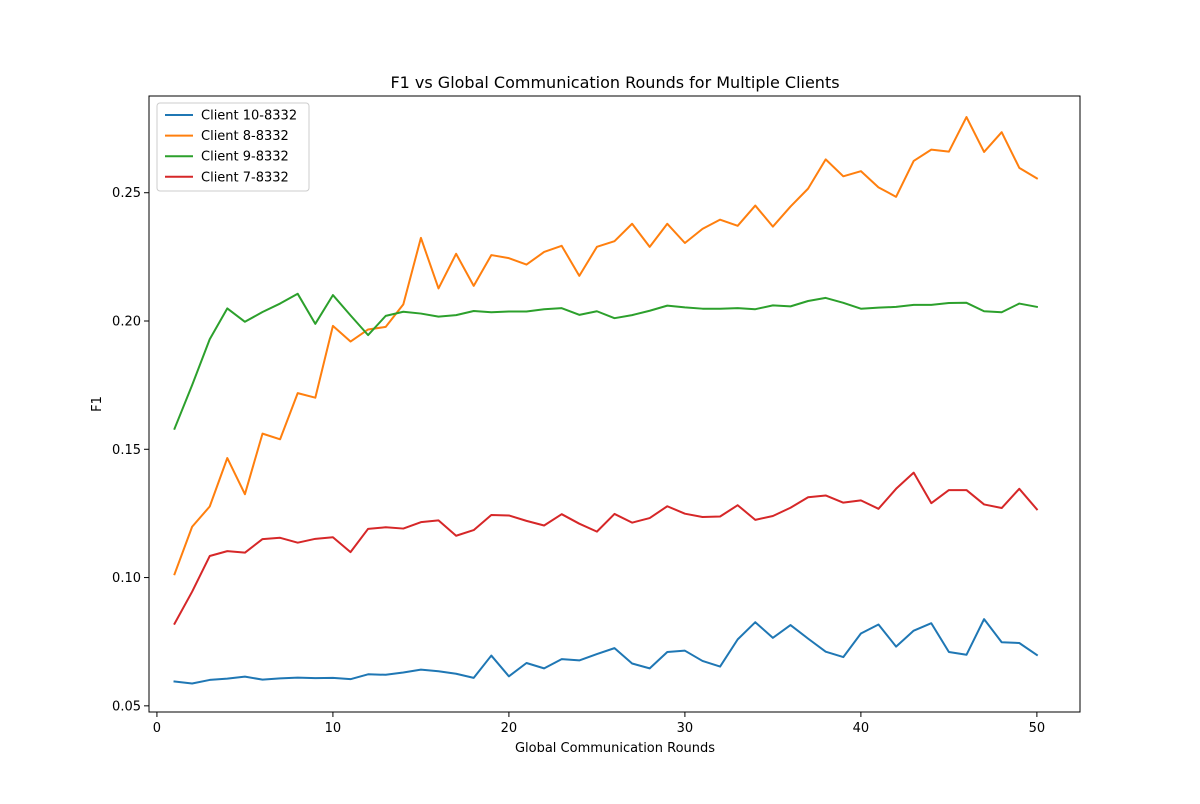 The width and height of the screenshot is (1200, 804). I want to click on legend-label-2: Client 9-8332, so click(245, 157).